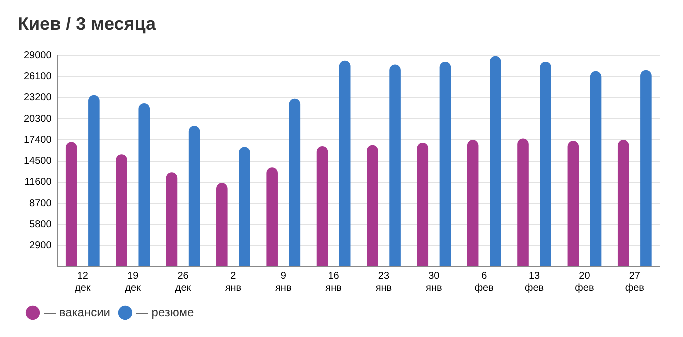 The width and height of the screenshot is (683, 337). What do you see at coordinates (83, 282) in the screenshot?
I see `x-tick-label: 12 дек` at bounding box center [83, 282].